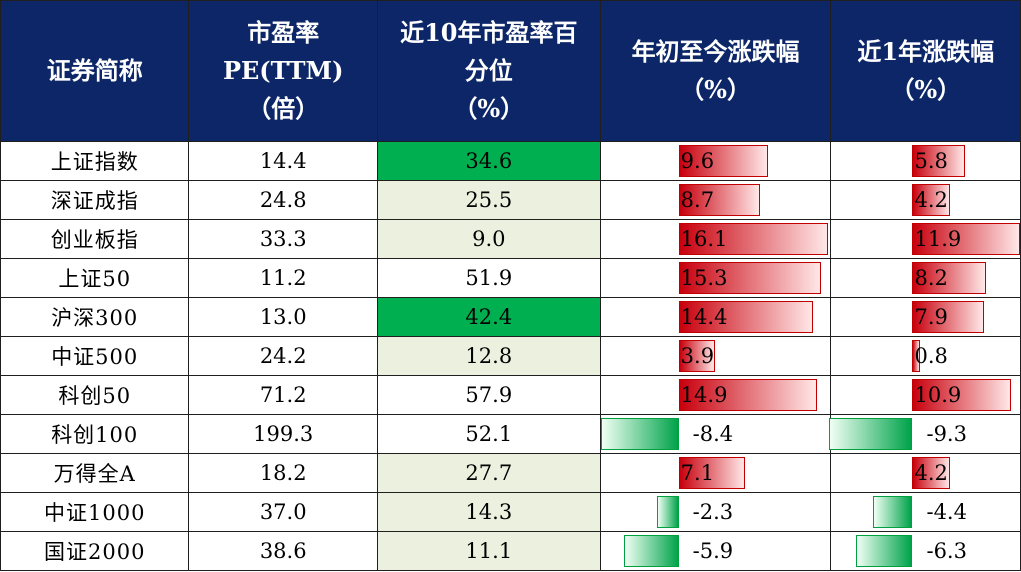 This screenshot has height=572, width=1021. Describe the element at coordinates (931, 317) in the screenshot. I see `one-year-change-cell-value: 7.9` at that location.